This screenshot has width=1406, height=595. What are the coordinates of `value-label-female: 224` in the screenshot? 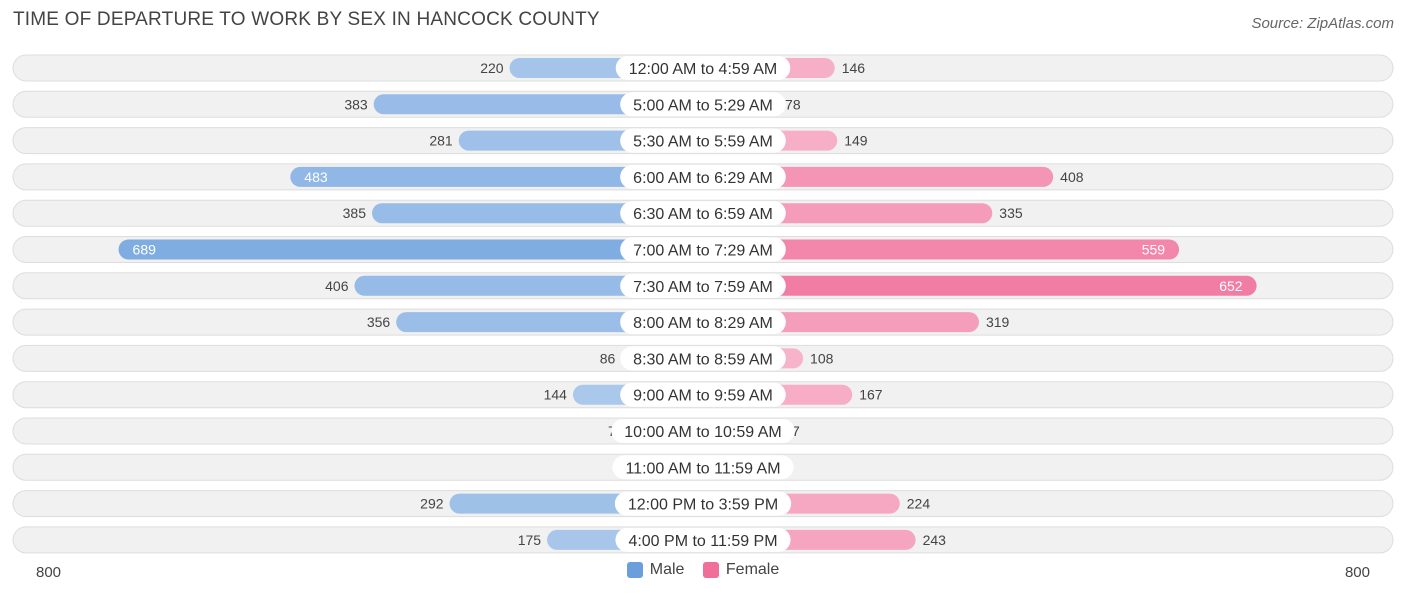 It's located at (919, 504).